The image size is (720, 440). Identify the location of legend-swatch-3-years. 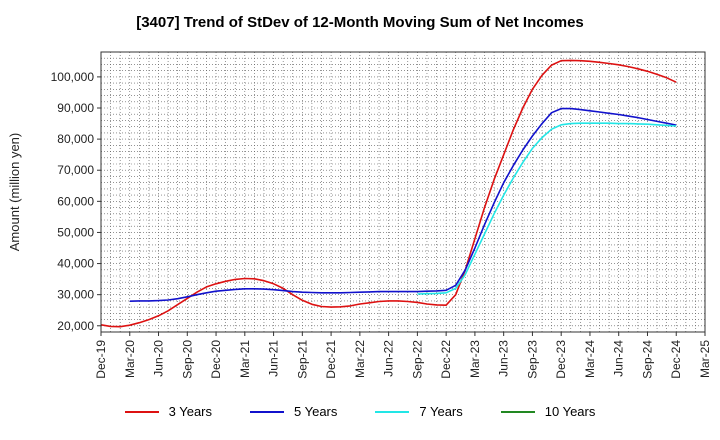
(141, 411).